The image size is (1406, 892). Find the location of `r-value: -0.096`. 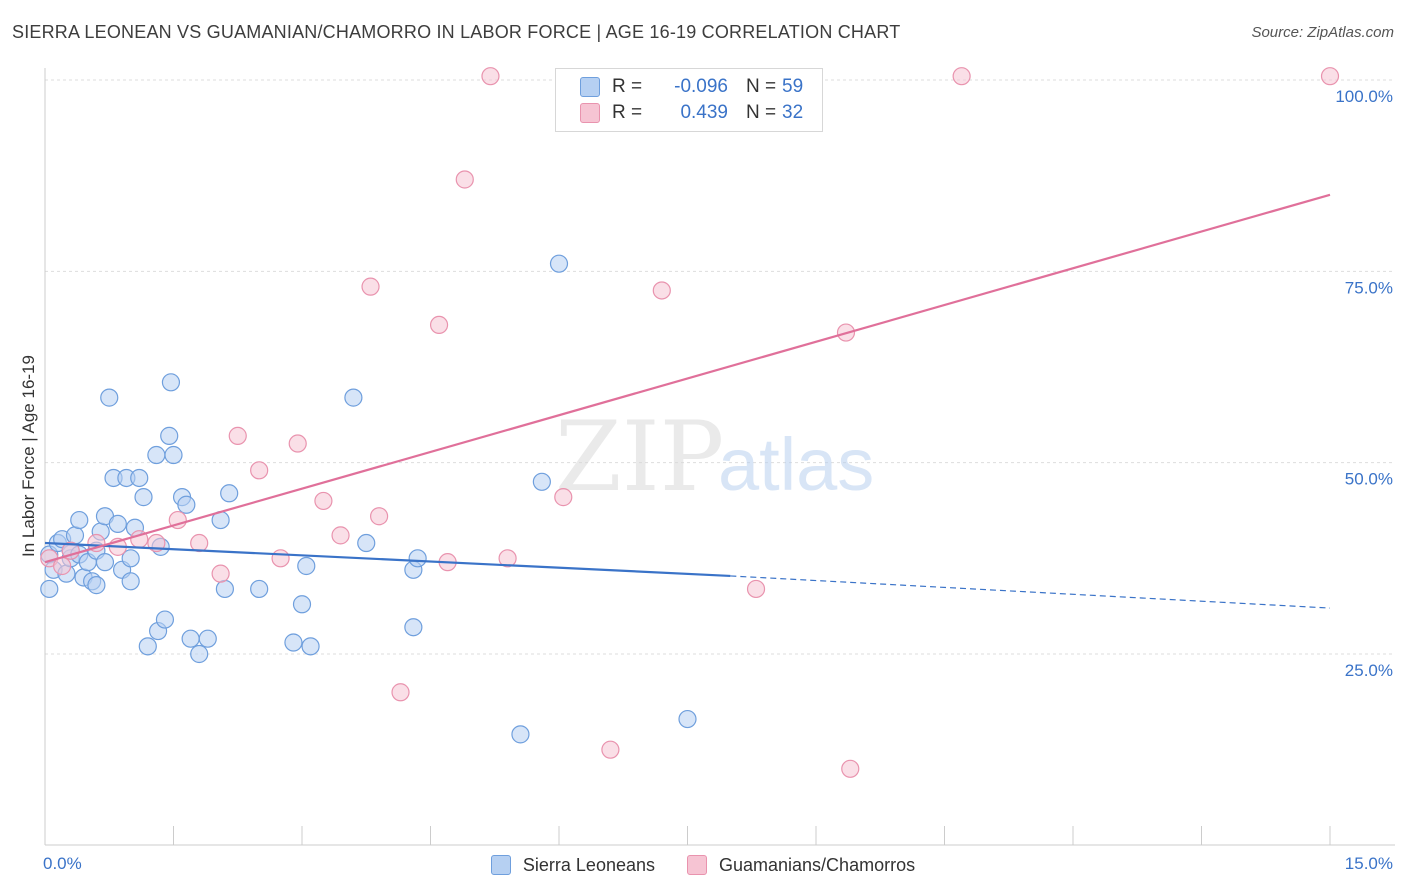

r-value: -0.096 is located at coordinates (701, 86).